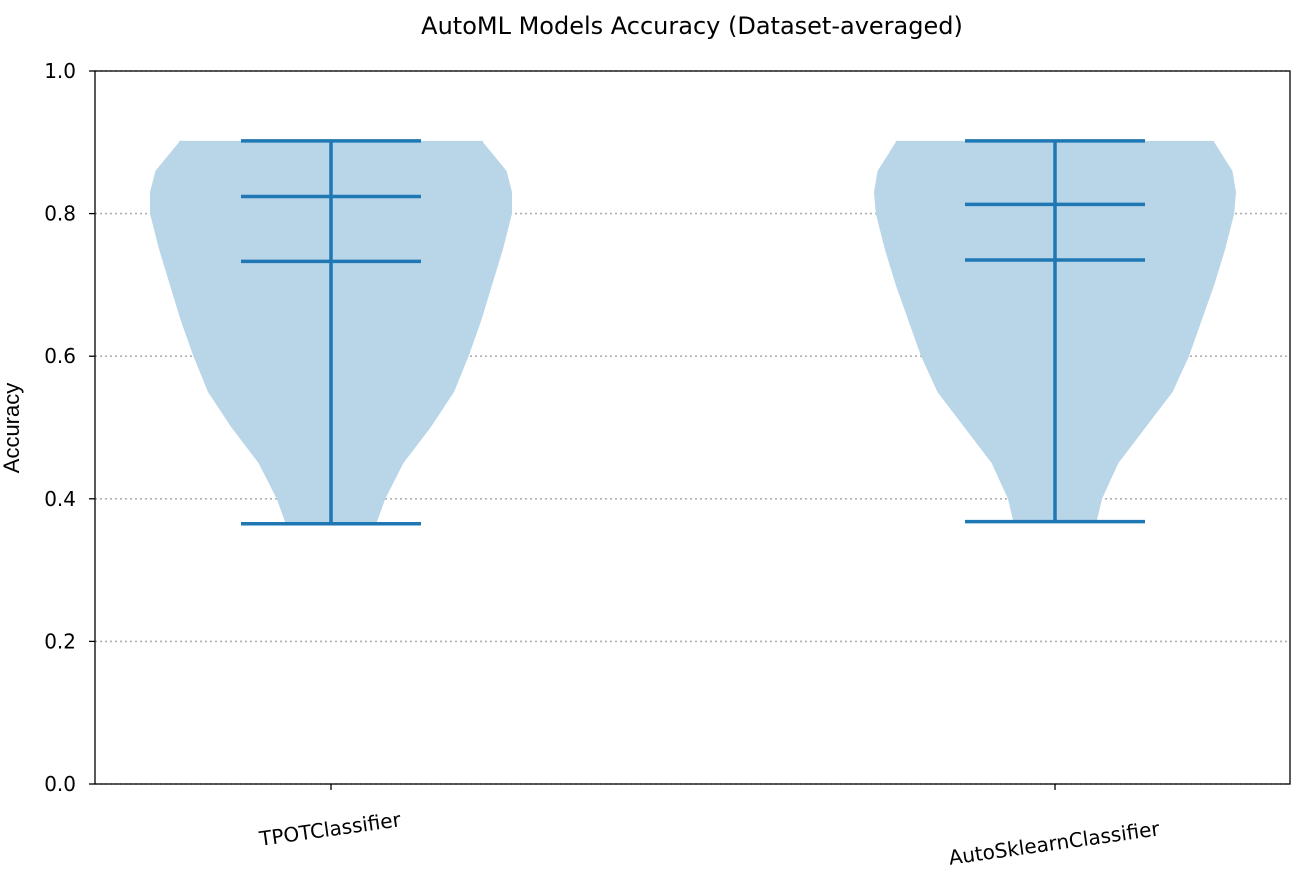 The image size is (1305, 880). Describe the element at coordinates (60, 214) in the screenshot. I see `y-tick-label: 0.8` at that location.